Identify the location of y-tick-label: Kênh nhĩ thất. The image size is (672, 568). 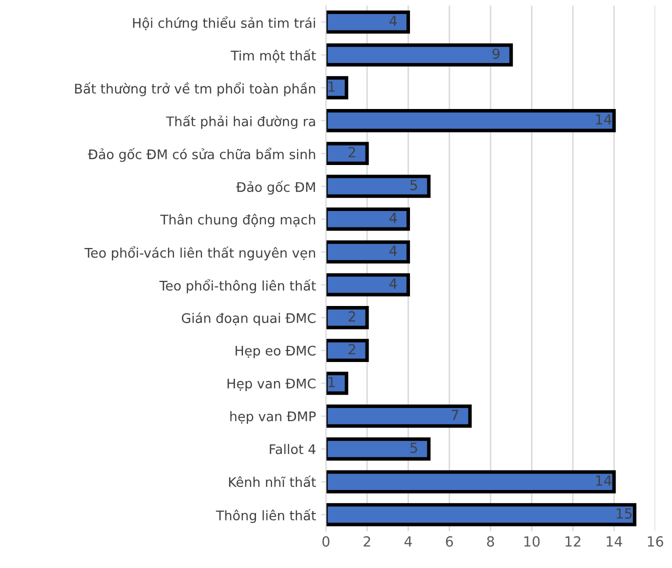
(272, 482).